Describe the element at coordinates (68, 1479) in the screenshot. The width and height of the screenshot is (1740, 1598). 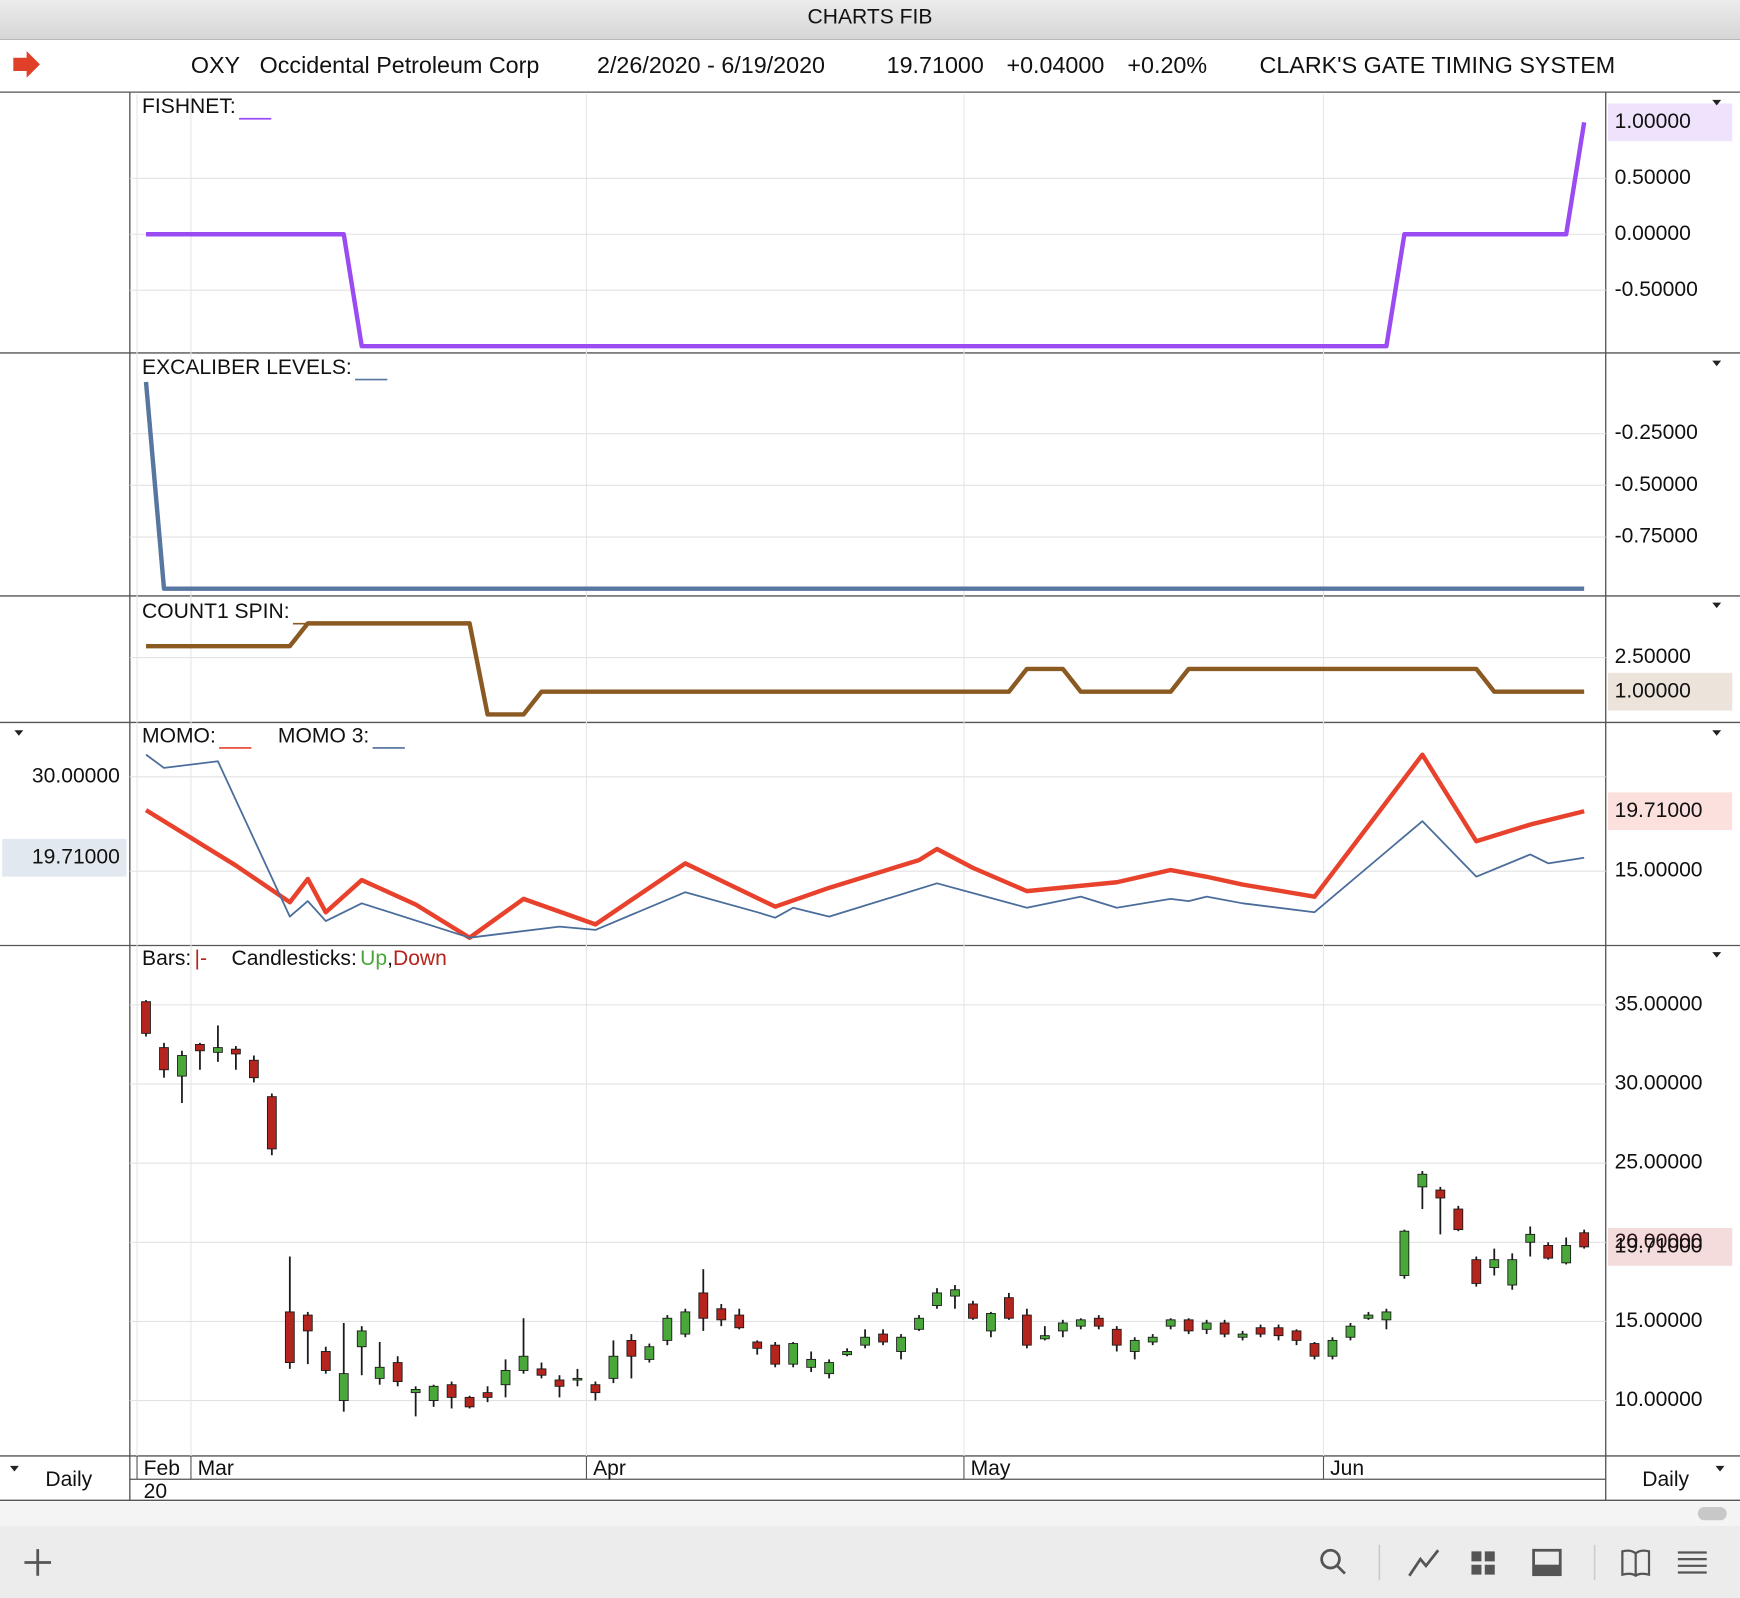
I see `period-left: Daily` at that location.